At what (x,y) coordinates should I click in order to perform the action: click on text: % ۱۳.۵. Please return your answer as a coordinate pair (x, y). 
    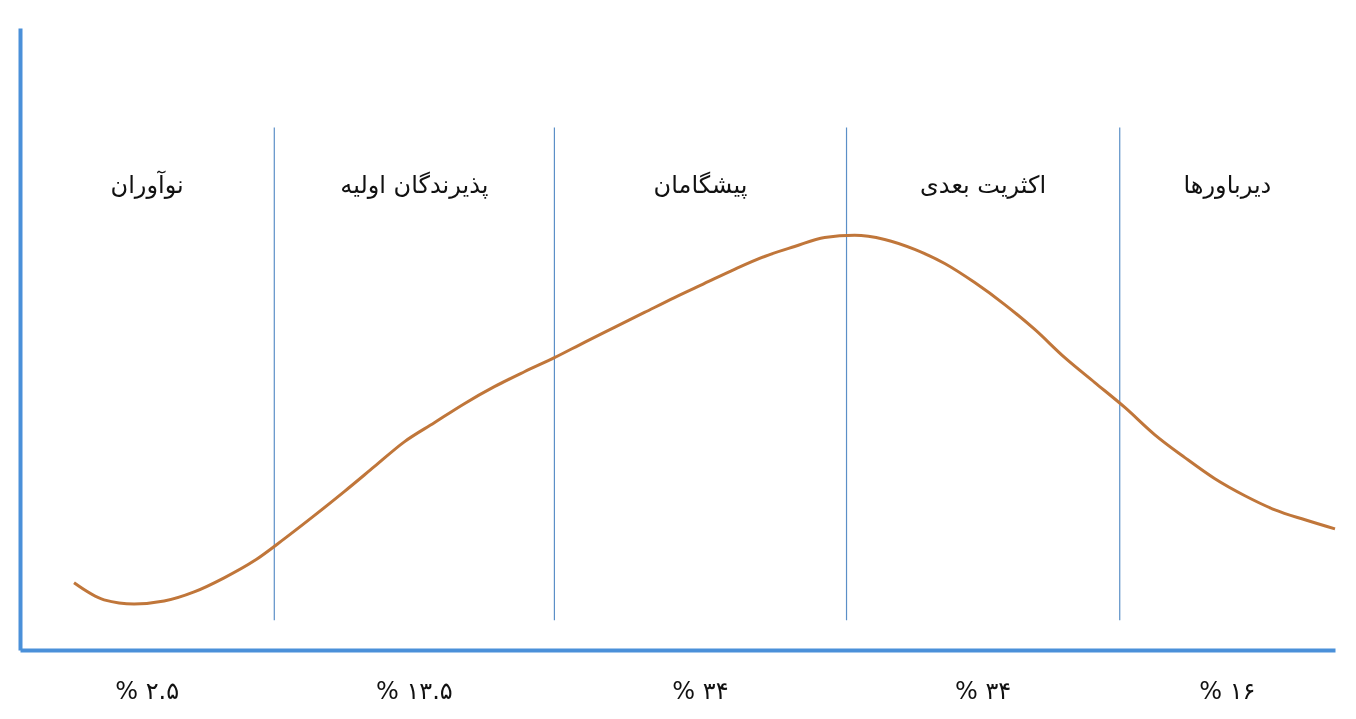
    Looking at the image, I should click on (414, 691).